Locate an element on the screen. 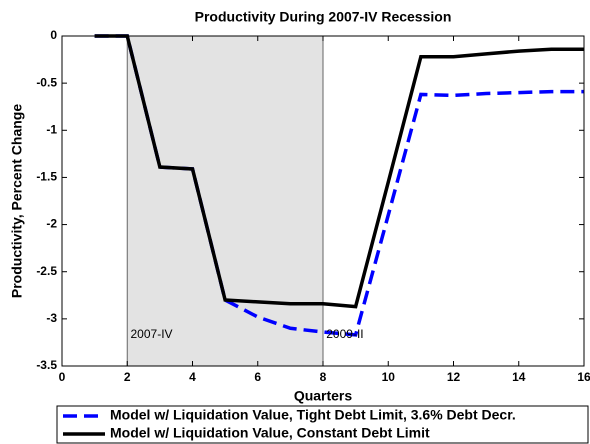 Image resolution: width=590 pixels, height=444 pixels. y-tick-label: -0.5 is located at coordinates (46, 82).